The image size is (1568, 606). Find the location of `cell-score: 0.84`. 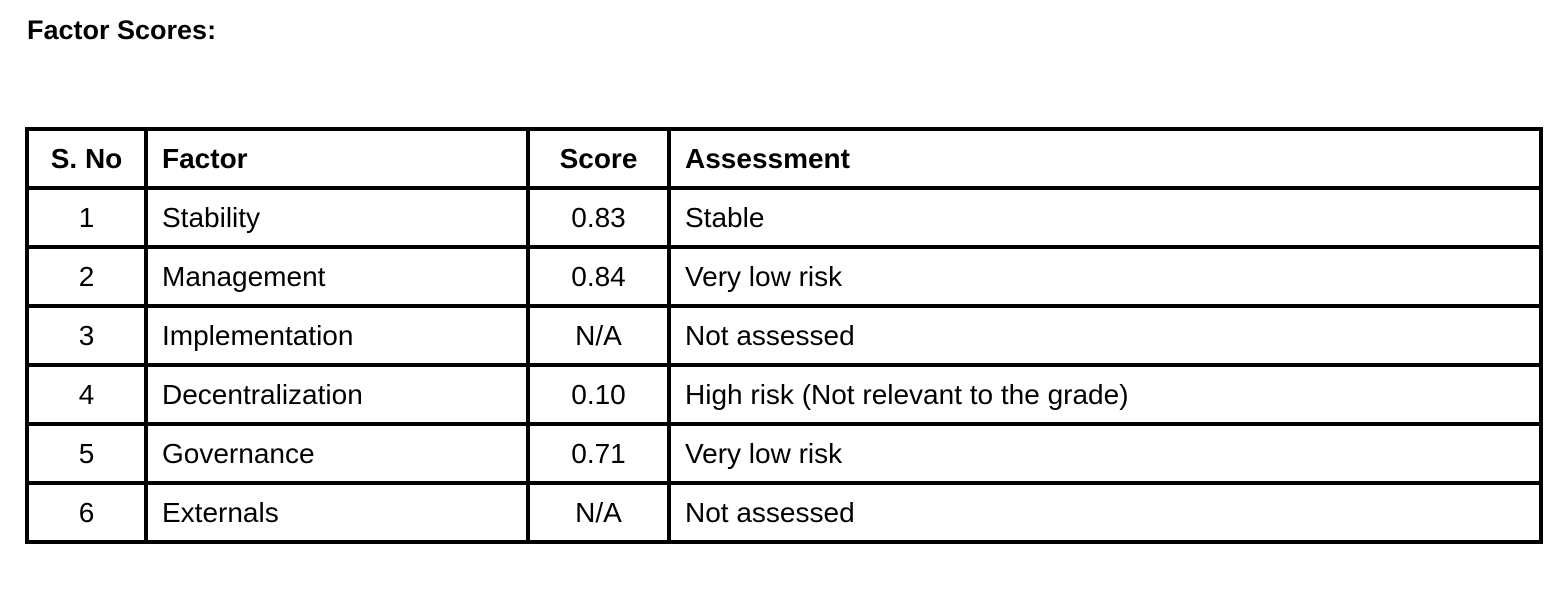

cell-score: 0.84 is located at coordinates (598, 276).